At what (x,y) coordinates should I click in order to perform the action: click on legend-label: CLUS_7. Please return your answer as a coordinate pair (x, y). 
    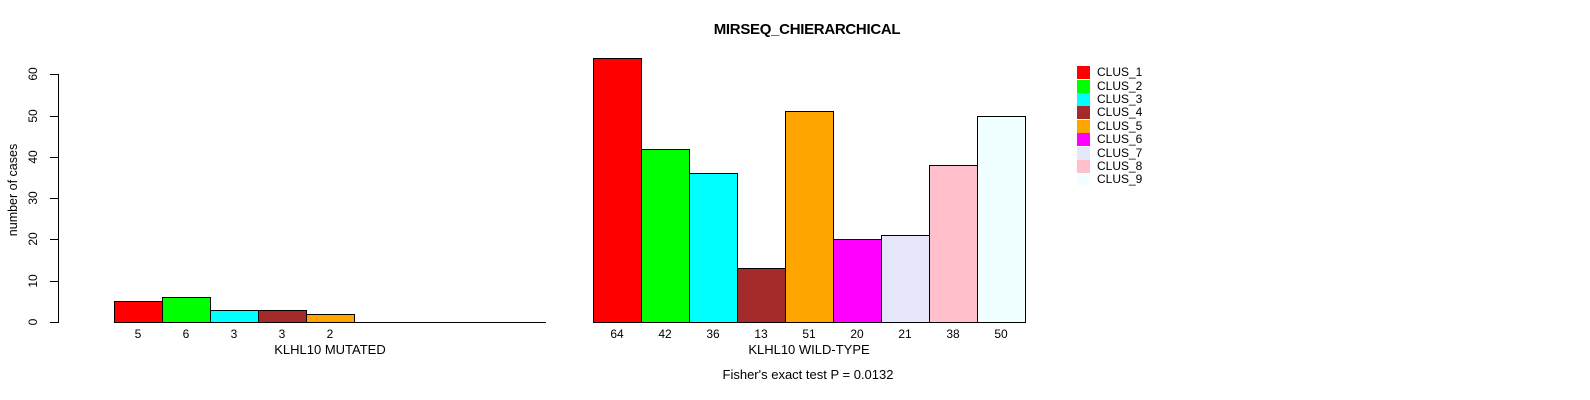
    Looking at the image, I should click on (1120, 152).